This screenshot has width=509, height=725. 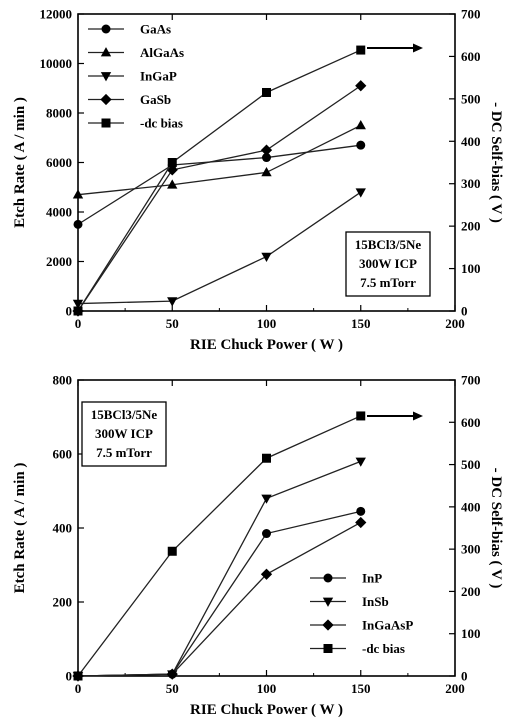 I want to click on legend-label: GaAs, so click(x=155, y=29).